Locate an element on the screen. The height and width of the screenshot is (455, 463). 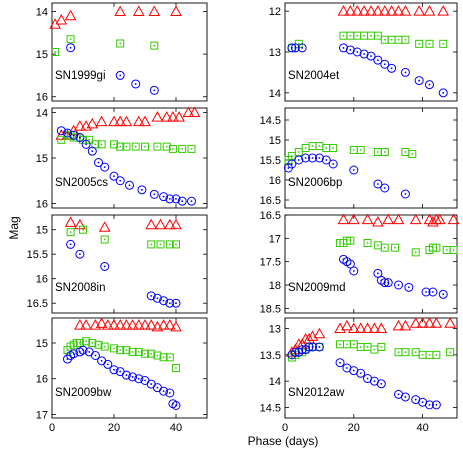
panel-sn2009md: 16.5 17 17.5 18 18.5 SN2009md is located at coordinates (360, 262).